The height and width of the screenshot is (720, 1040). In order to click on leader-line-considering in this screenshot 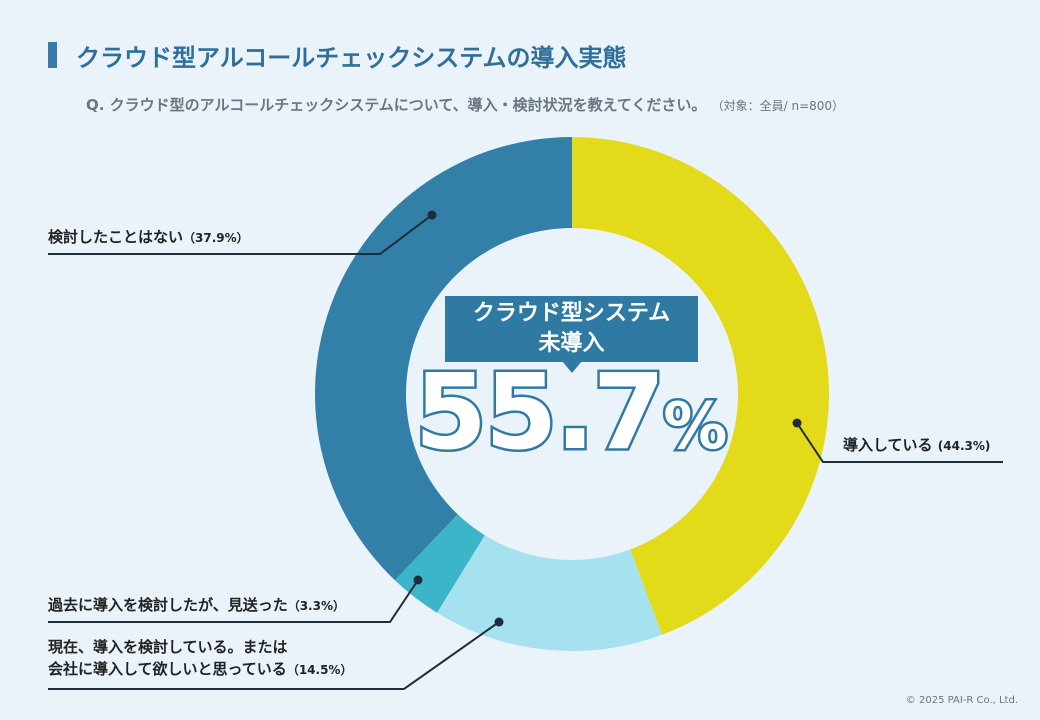, I will do `click(274, 655)`.